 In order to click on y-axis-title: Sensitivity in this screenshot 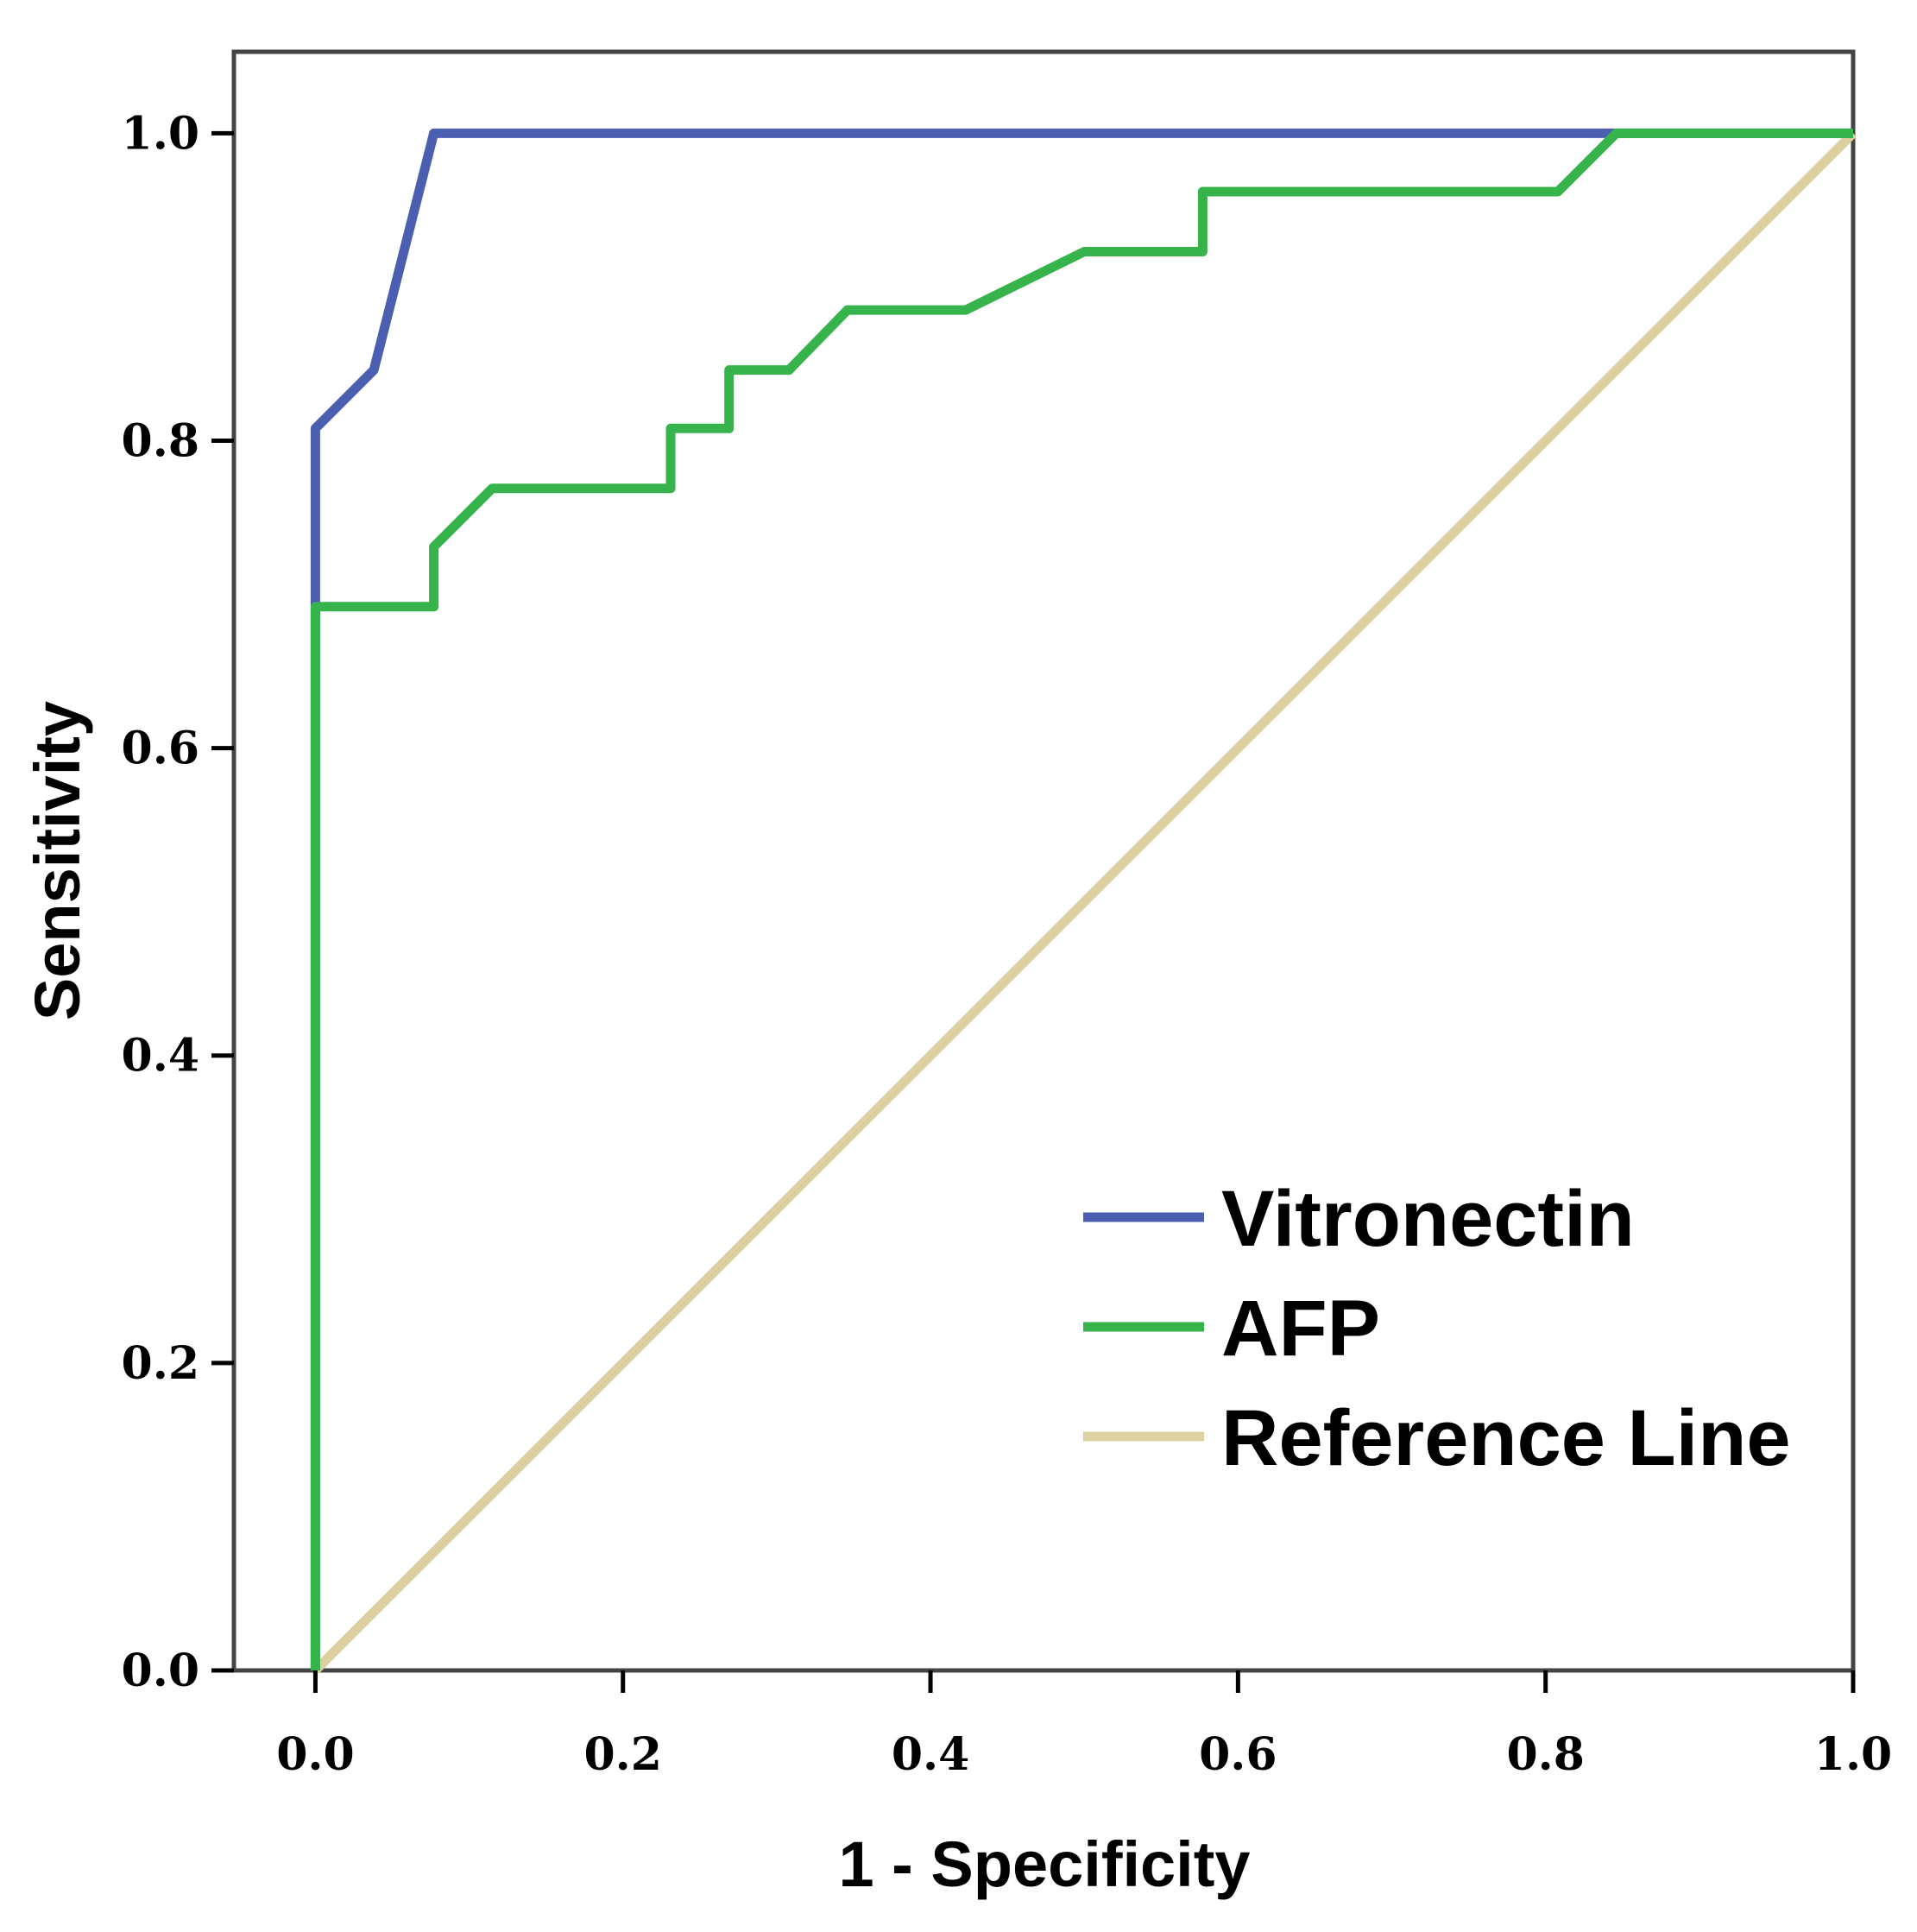, I will do `click(57, 860)`.